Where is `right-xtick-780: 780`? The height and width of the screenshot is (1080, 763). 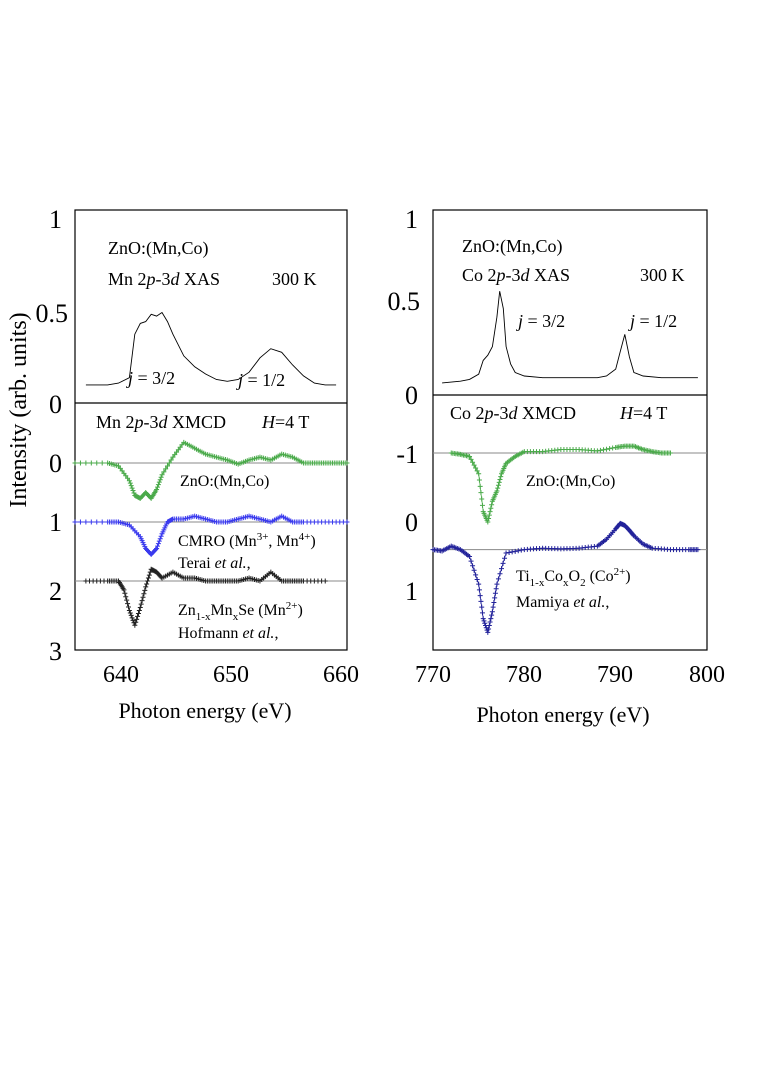
right-xtick-780: 780 is located at coordinates (524, 675).